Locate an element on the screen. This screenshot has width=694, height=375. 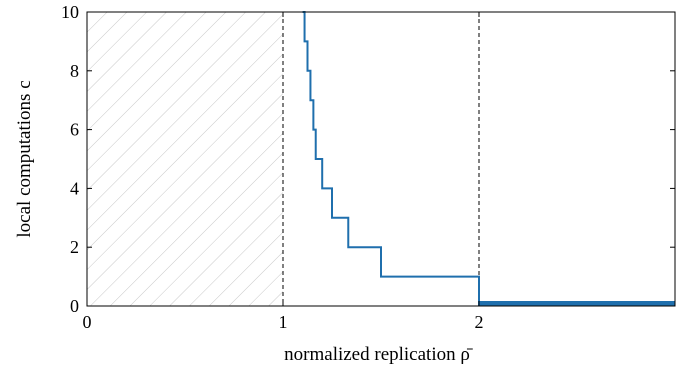
x-tick-label-2: 2 is located at coordinates (479, 322).